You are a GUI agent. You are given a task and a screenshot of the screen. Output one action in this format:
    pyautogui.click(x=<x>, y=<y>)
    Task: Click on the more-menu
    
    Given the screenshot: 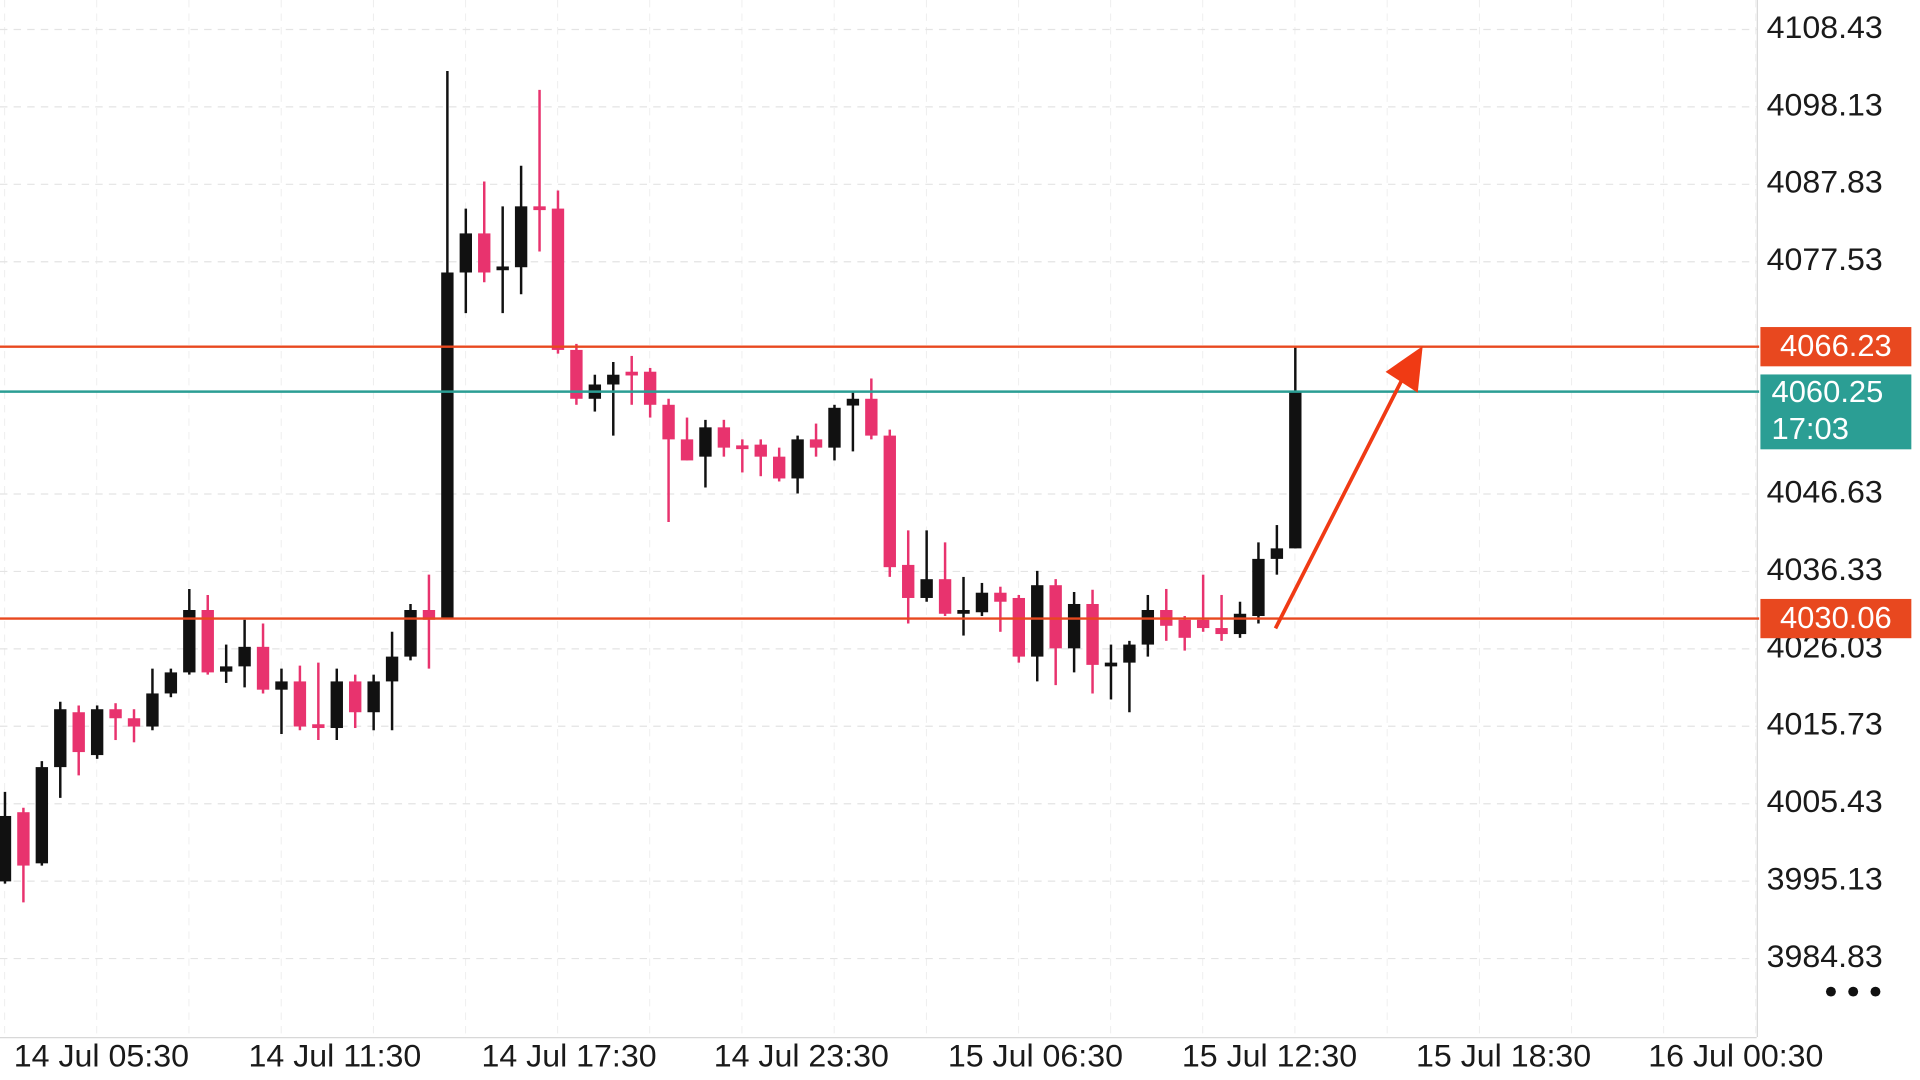 What is the action you would take?
    pyautogui.click(x=1853, y=991)
    